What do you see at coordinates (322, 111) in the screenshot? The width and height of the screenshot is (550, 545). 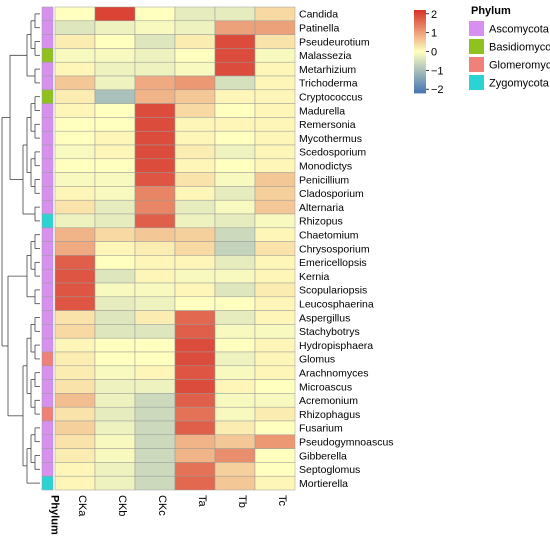 I see `row-label: Madurella` at bounding box center [322, 111].